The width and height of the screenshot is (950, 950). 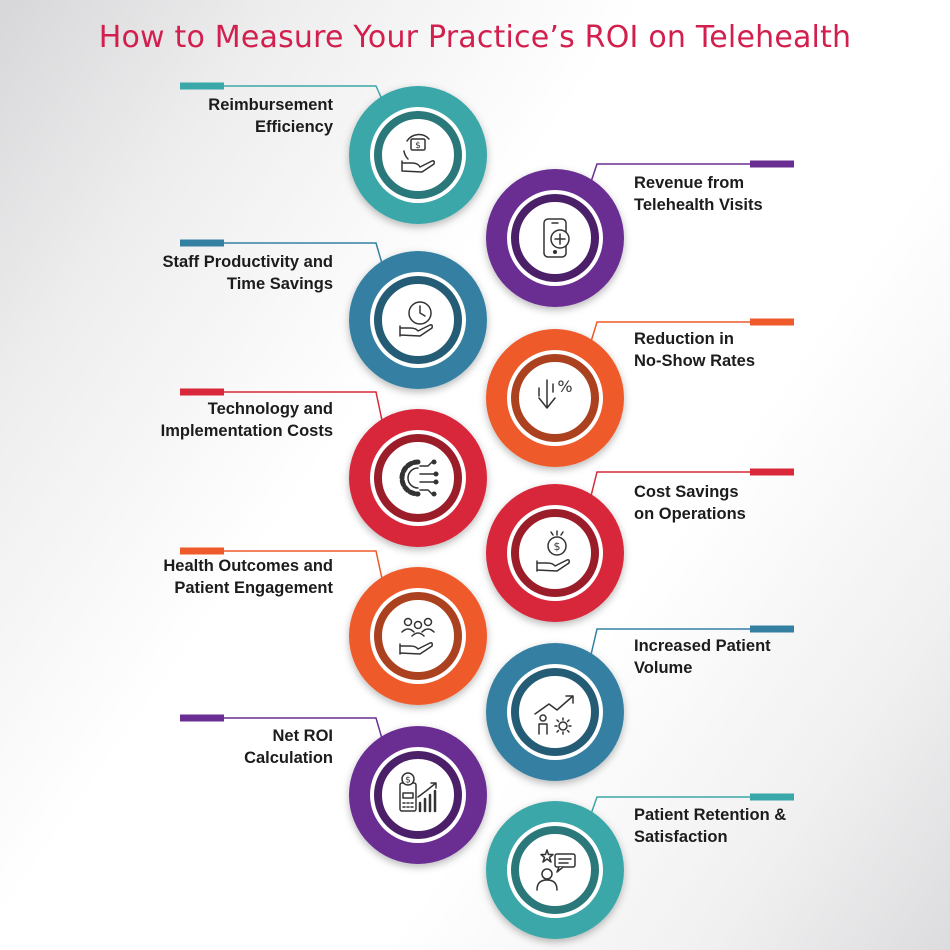 What do you see at coordinates (270, 105) in the screenshot?
I see `step-label-line1: Reimbursement` at bounding box center [270, 105].